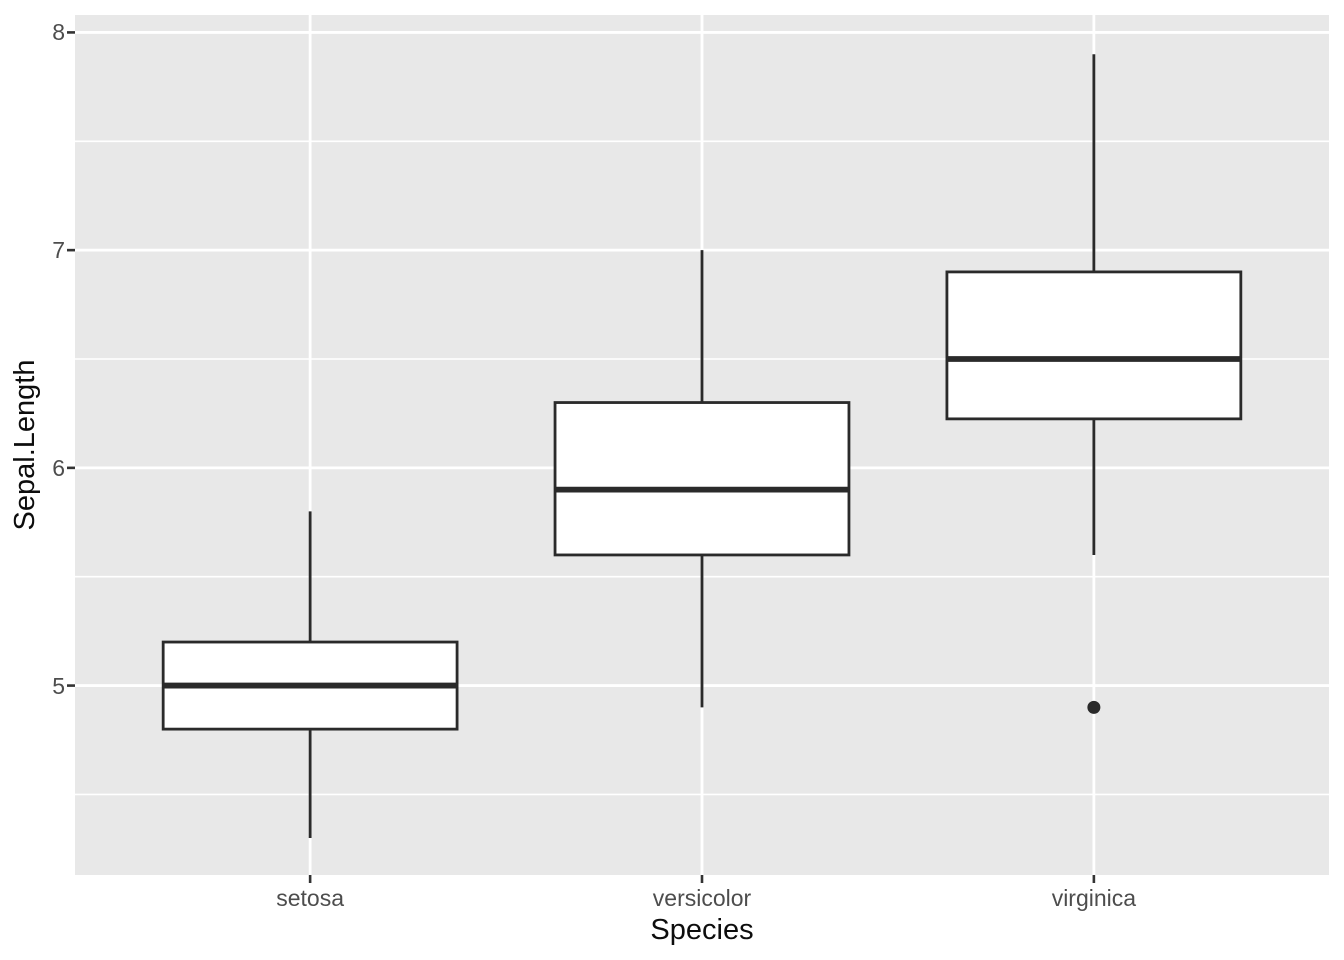 The height and width of the screenshot is (960, 1344). Describe the element at coordinates (1094, 707) in the screenshot. I see `outlier-point` at that location.